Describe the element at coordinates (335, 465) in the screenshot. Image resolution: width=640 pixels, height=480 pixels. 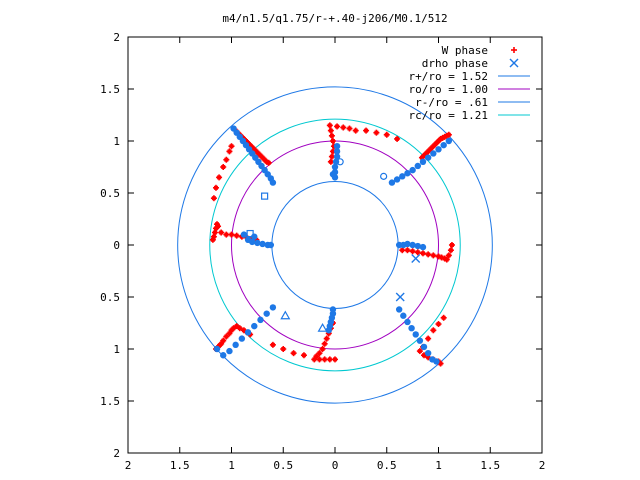
I see `x-tick-label: 0` at that location.